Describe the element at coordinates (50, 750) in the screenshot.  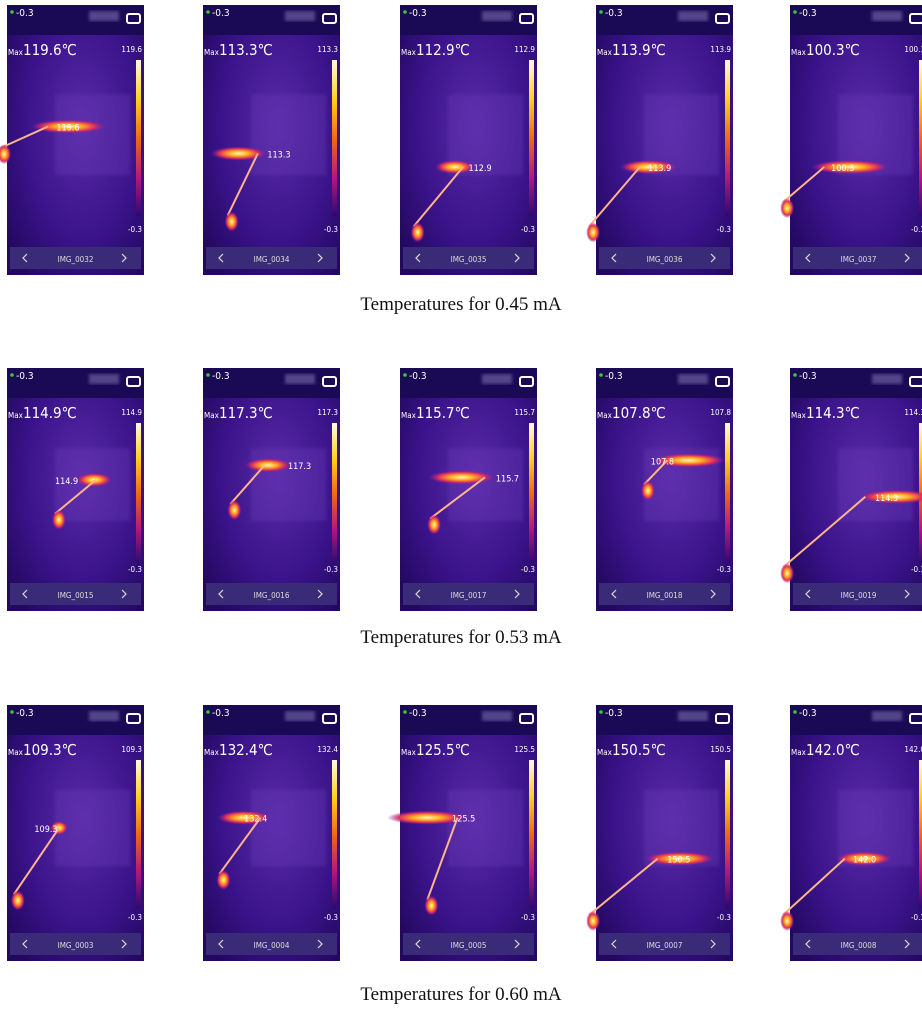
I see `max-temp: 109.3℃` at that location.